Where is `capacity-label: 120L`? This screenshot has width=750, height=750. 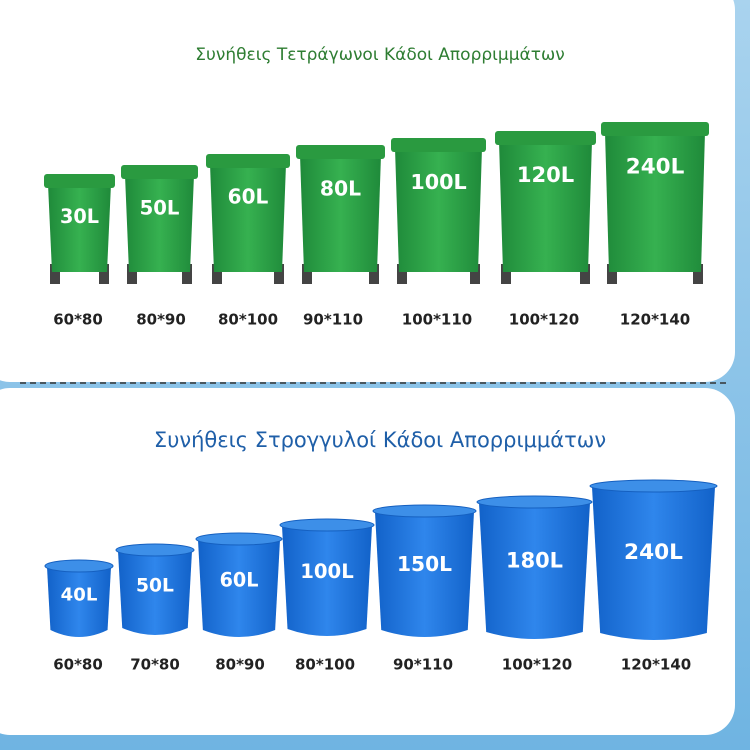
capacity-label: 120L is located at coordinates (545, 174).